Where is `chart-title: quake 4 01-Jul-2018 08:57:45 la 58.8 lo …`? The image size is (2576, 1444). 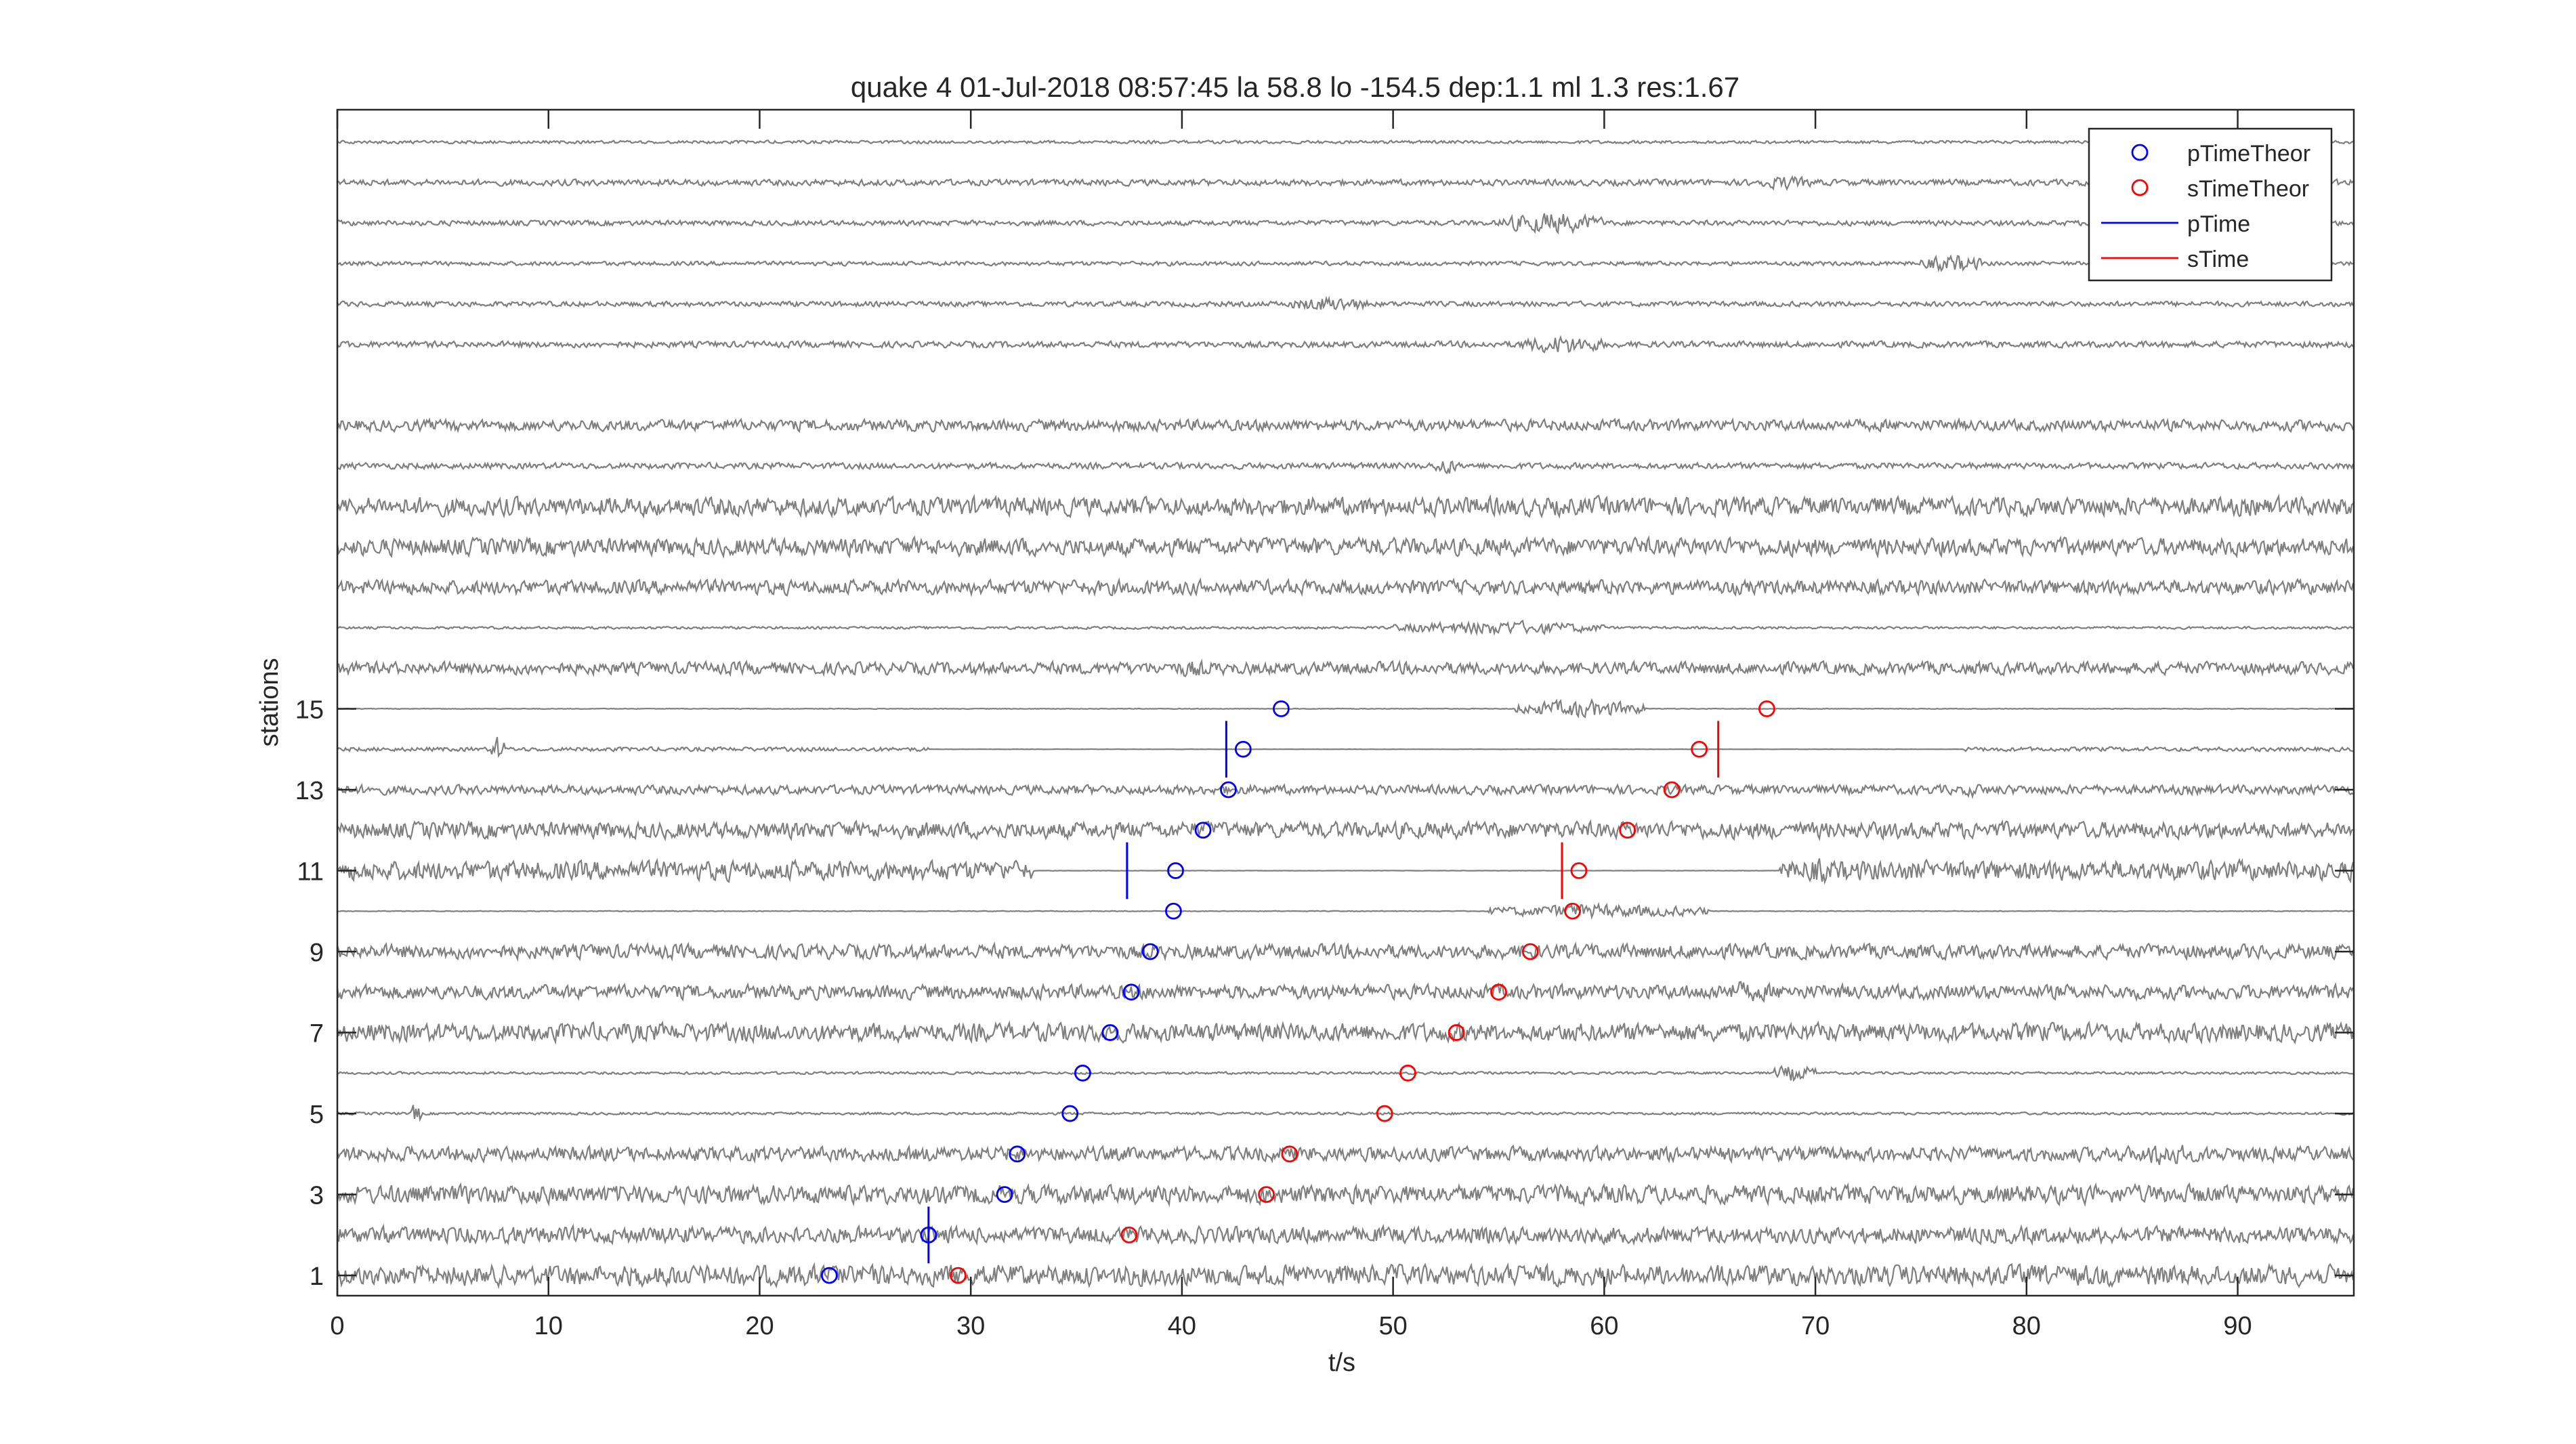
chart-title: quake 4 01-Jul-2018 08:57:45 la 58.8 lo … is located at coordinates (1295, 87).